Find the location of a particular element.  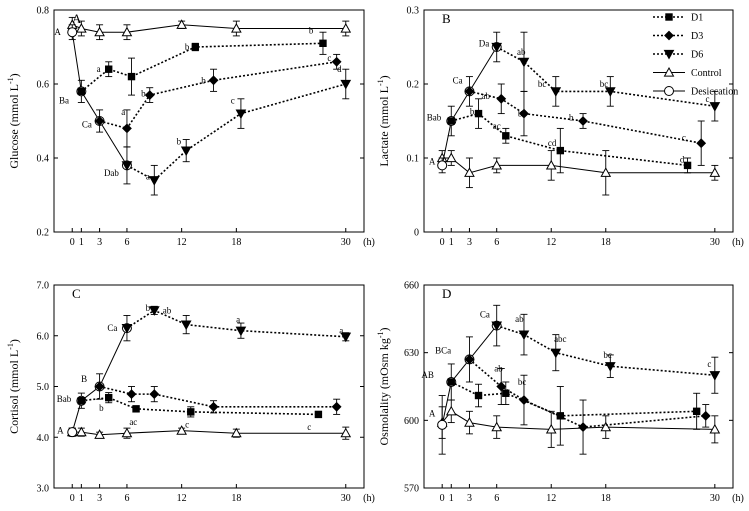

y-tick-label: 3.0 is located at coordinates (43, 489).